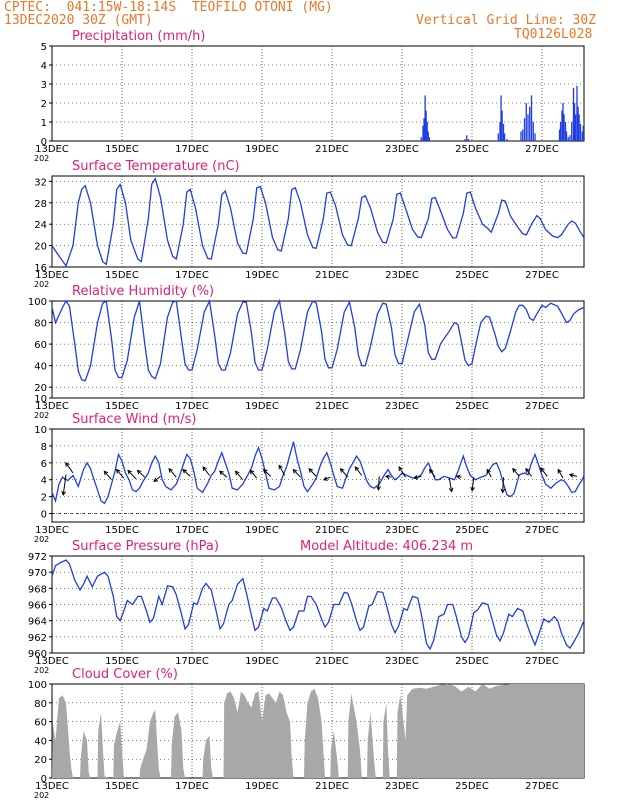  Describe the element at coordinates (318, 93) in the screenshot. I see `panel-frame` at that location.